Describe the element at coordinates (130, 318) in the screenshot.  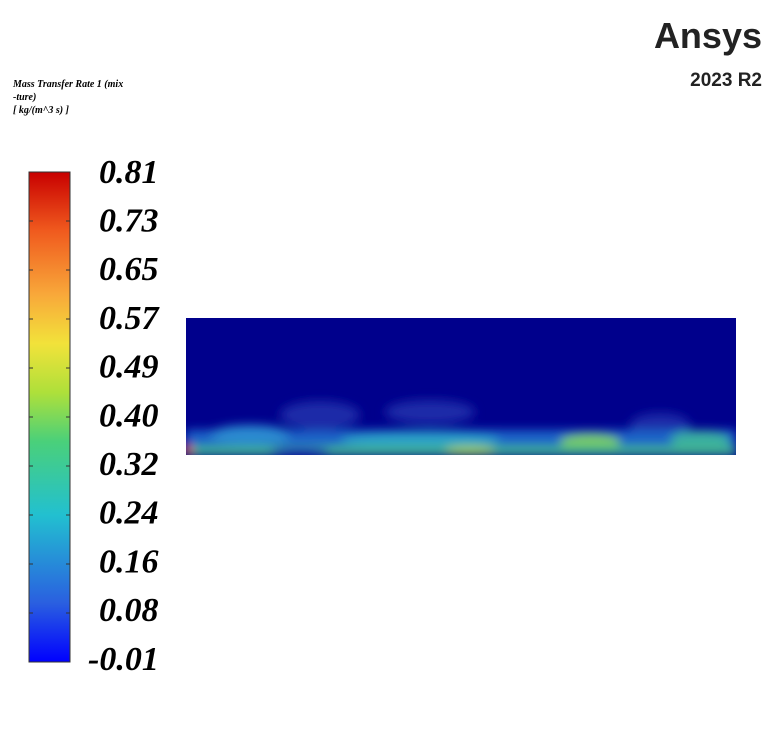
I see `tick-label: 0.57` at that location.